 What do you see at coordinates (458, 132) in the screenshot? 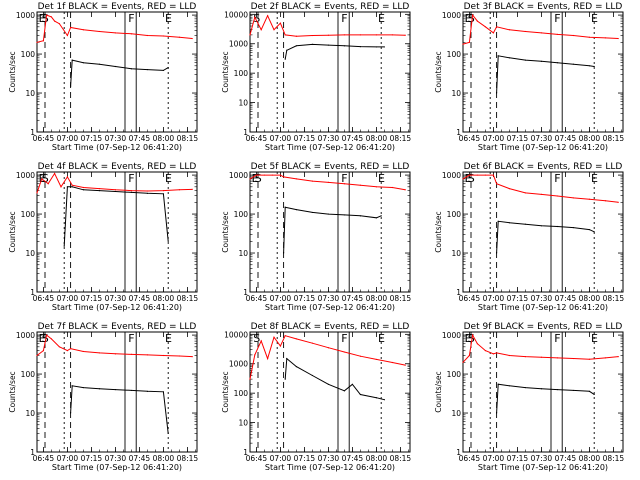
I see `y-tick-label: 1` at bounding box center [458, 132].